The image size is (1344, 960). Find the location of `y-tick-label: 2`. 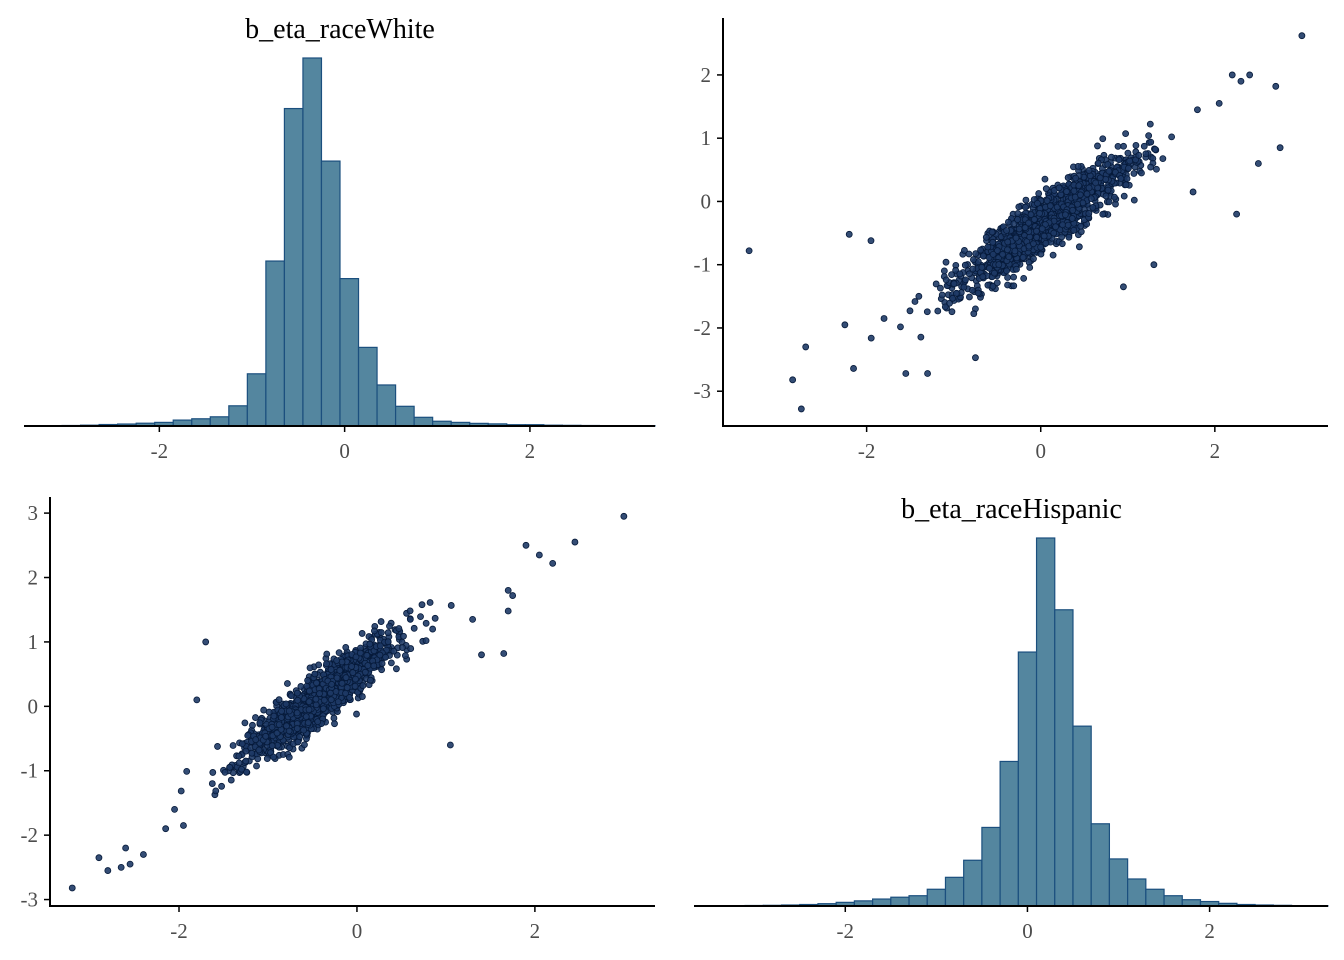

y-tick-label: 2 is located at coordinates (706, 75).